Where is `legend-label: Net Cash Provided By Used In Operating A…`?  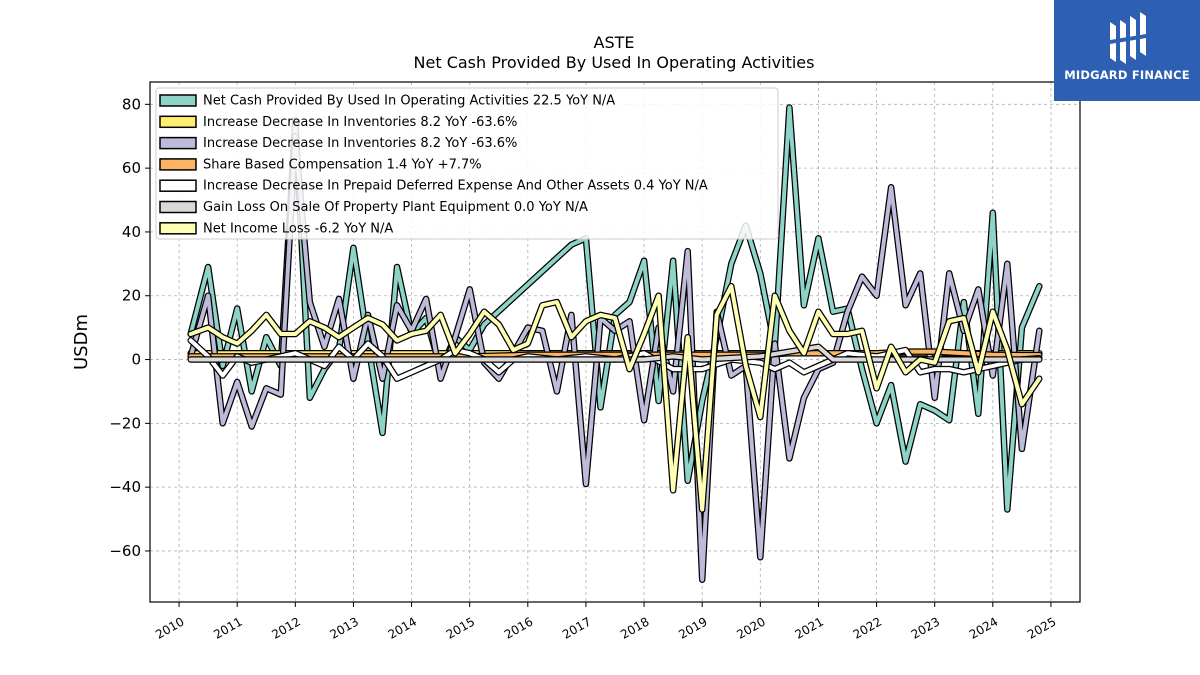
legend-label: Net Cash Provided By Used In Operating A… is located at coordinates (409, 101).